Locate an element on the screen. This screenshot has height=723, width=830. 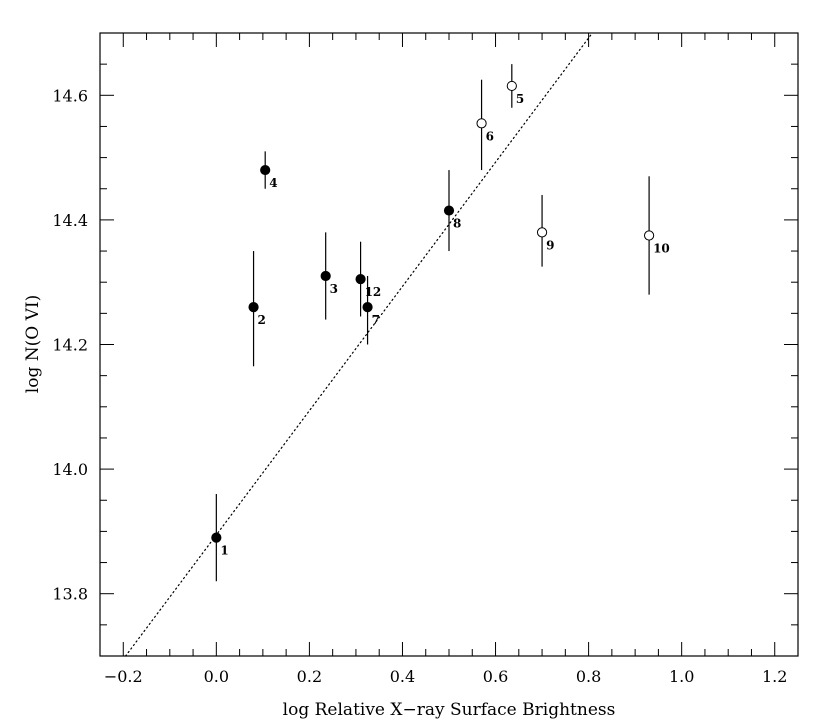
point-label: 5 is located at coordinates (520, 99).